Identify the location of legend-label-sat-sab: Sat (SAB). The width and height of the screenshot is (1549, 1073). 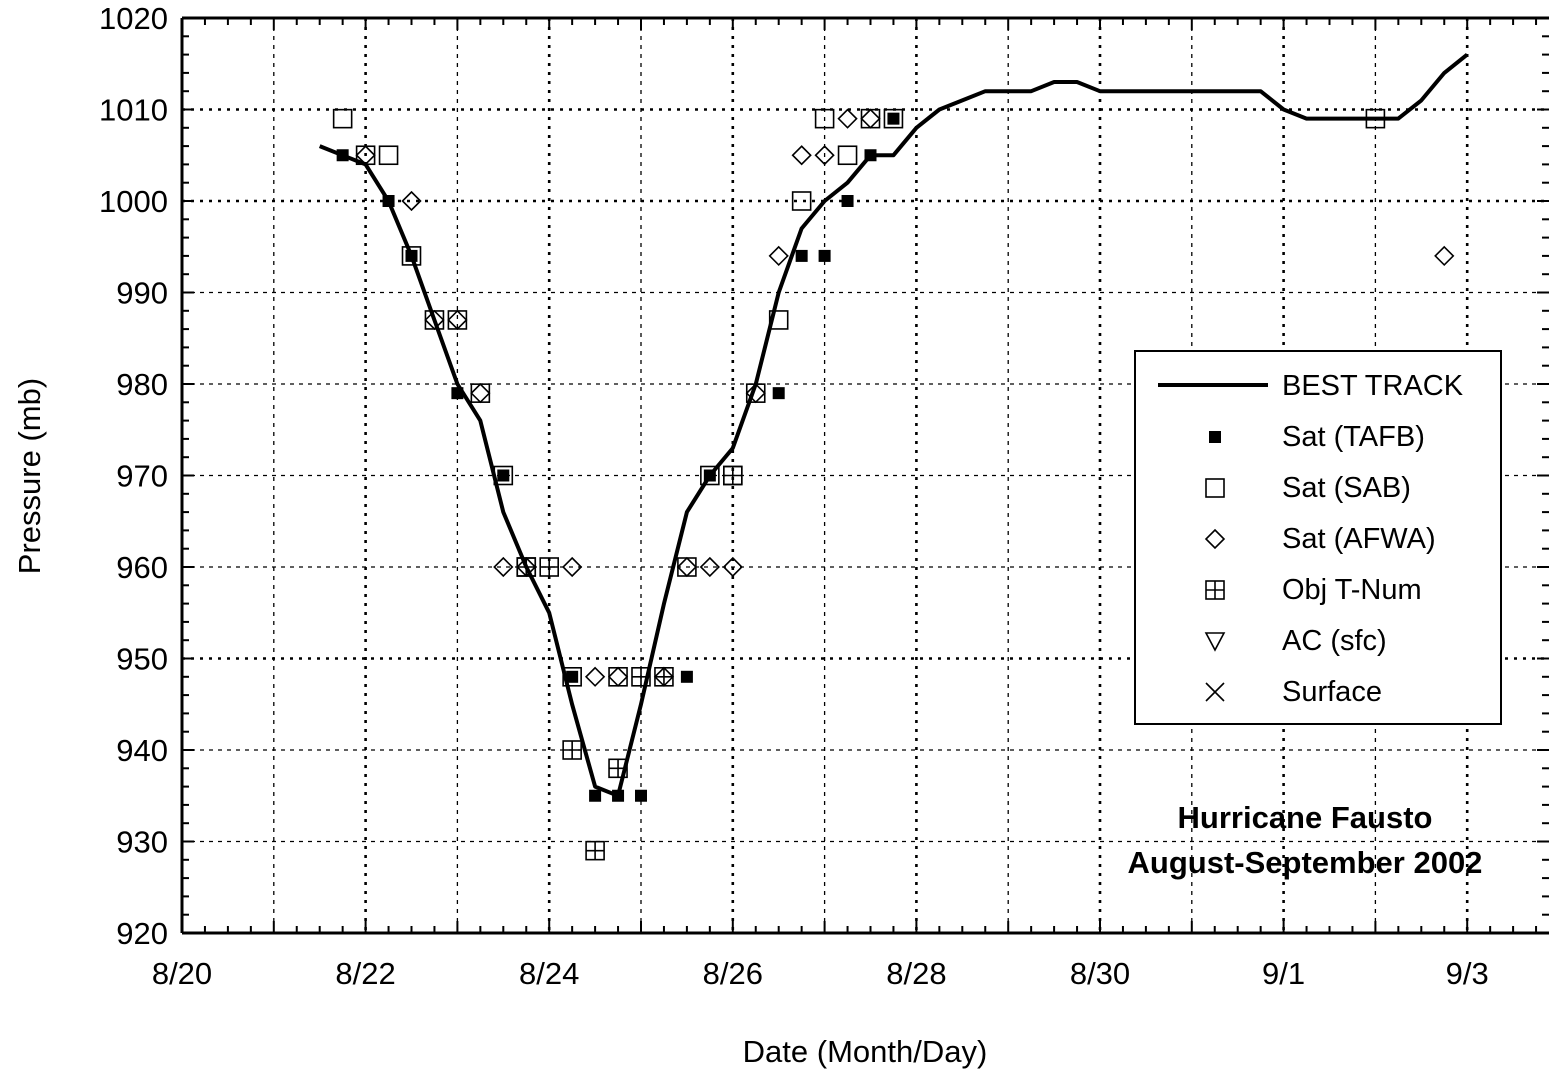
(1346, 488).